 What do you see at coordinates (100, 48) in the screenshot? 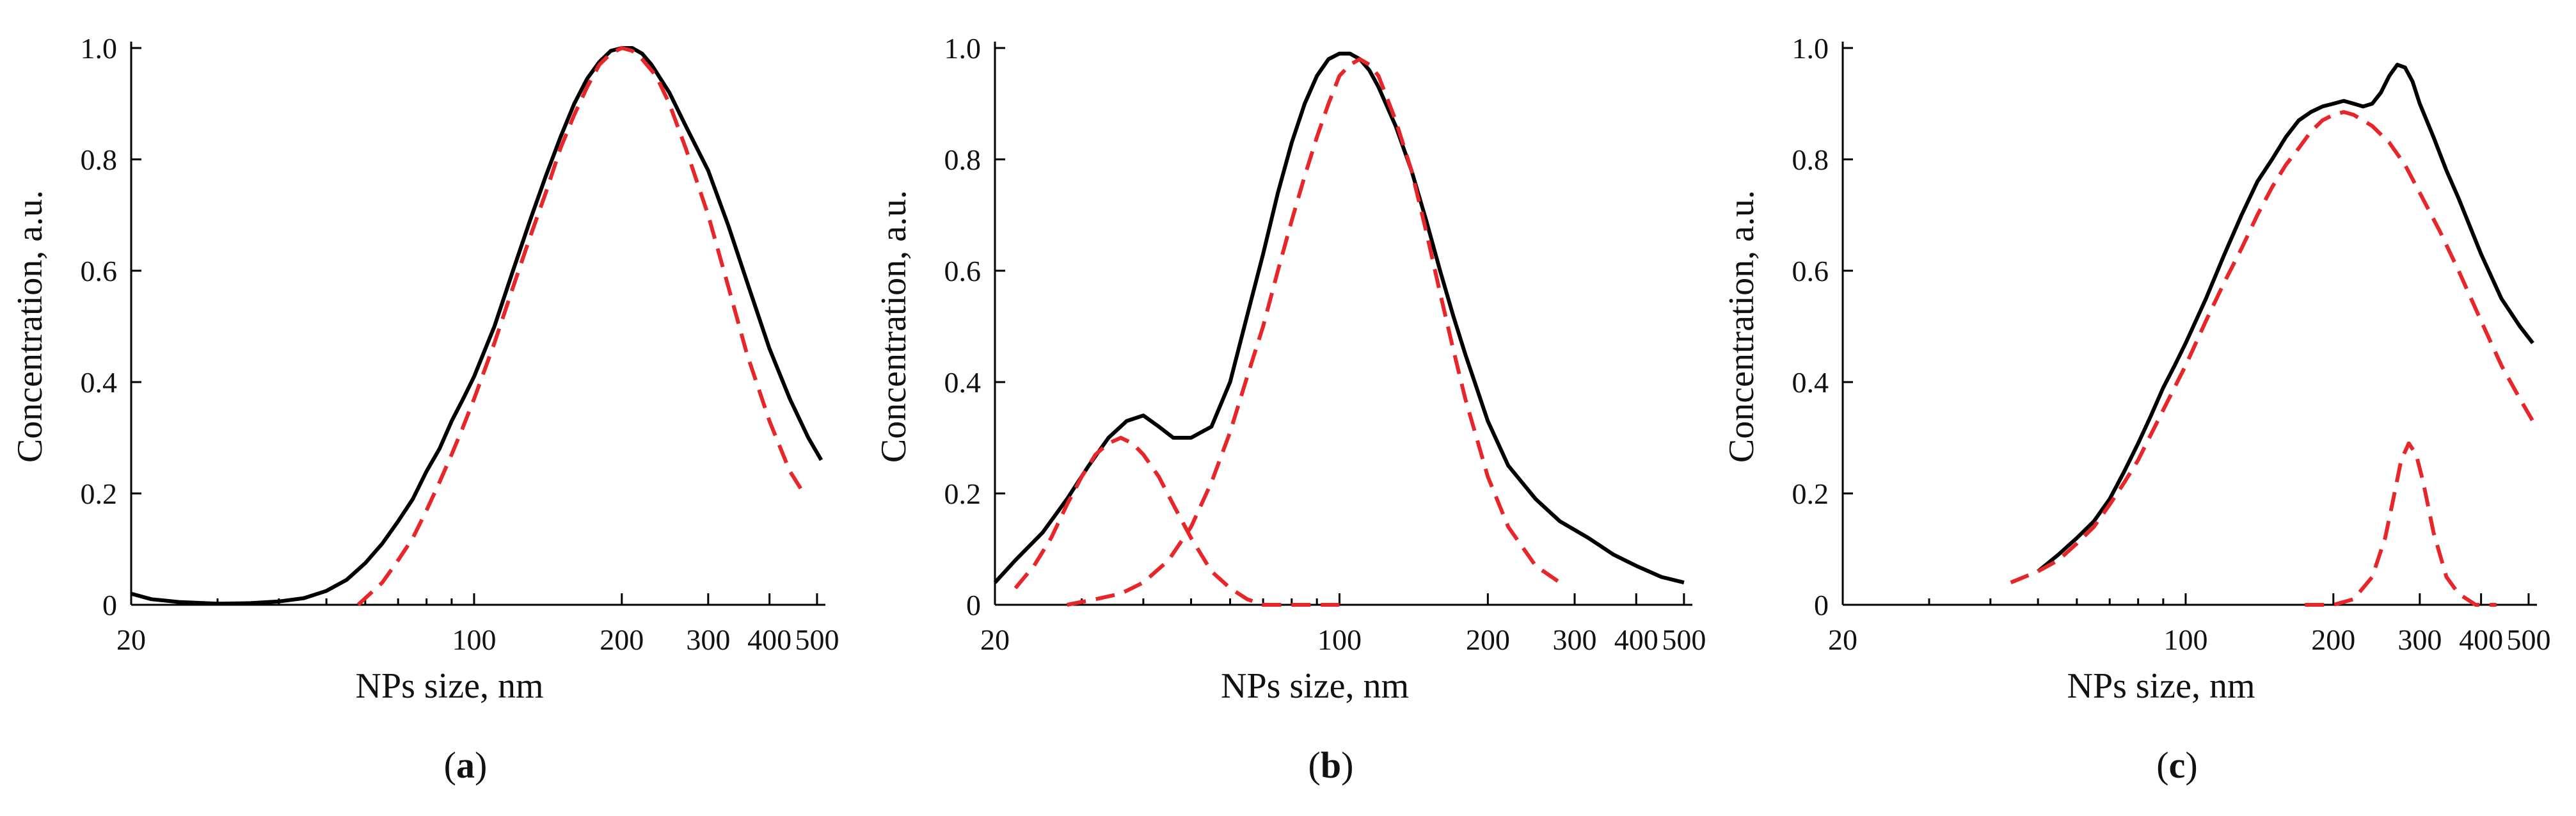
I see `panel-a-y-tick-label: 1.0` at bounding box center [100, 48].